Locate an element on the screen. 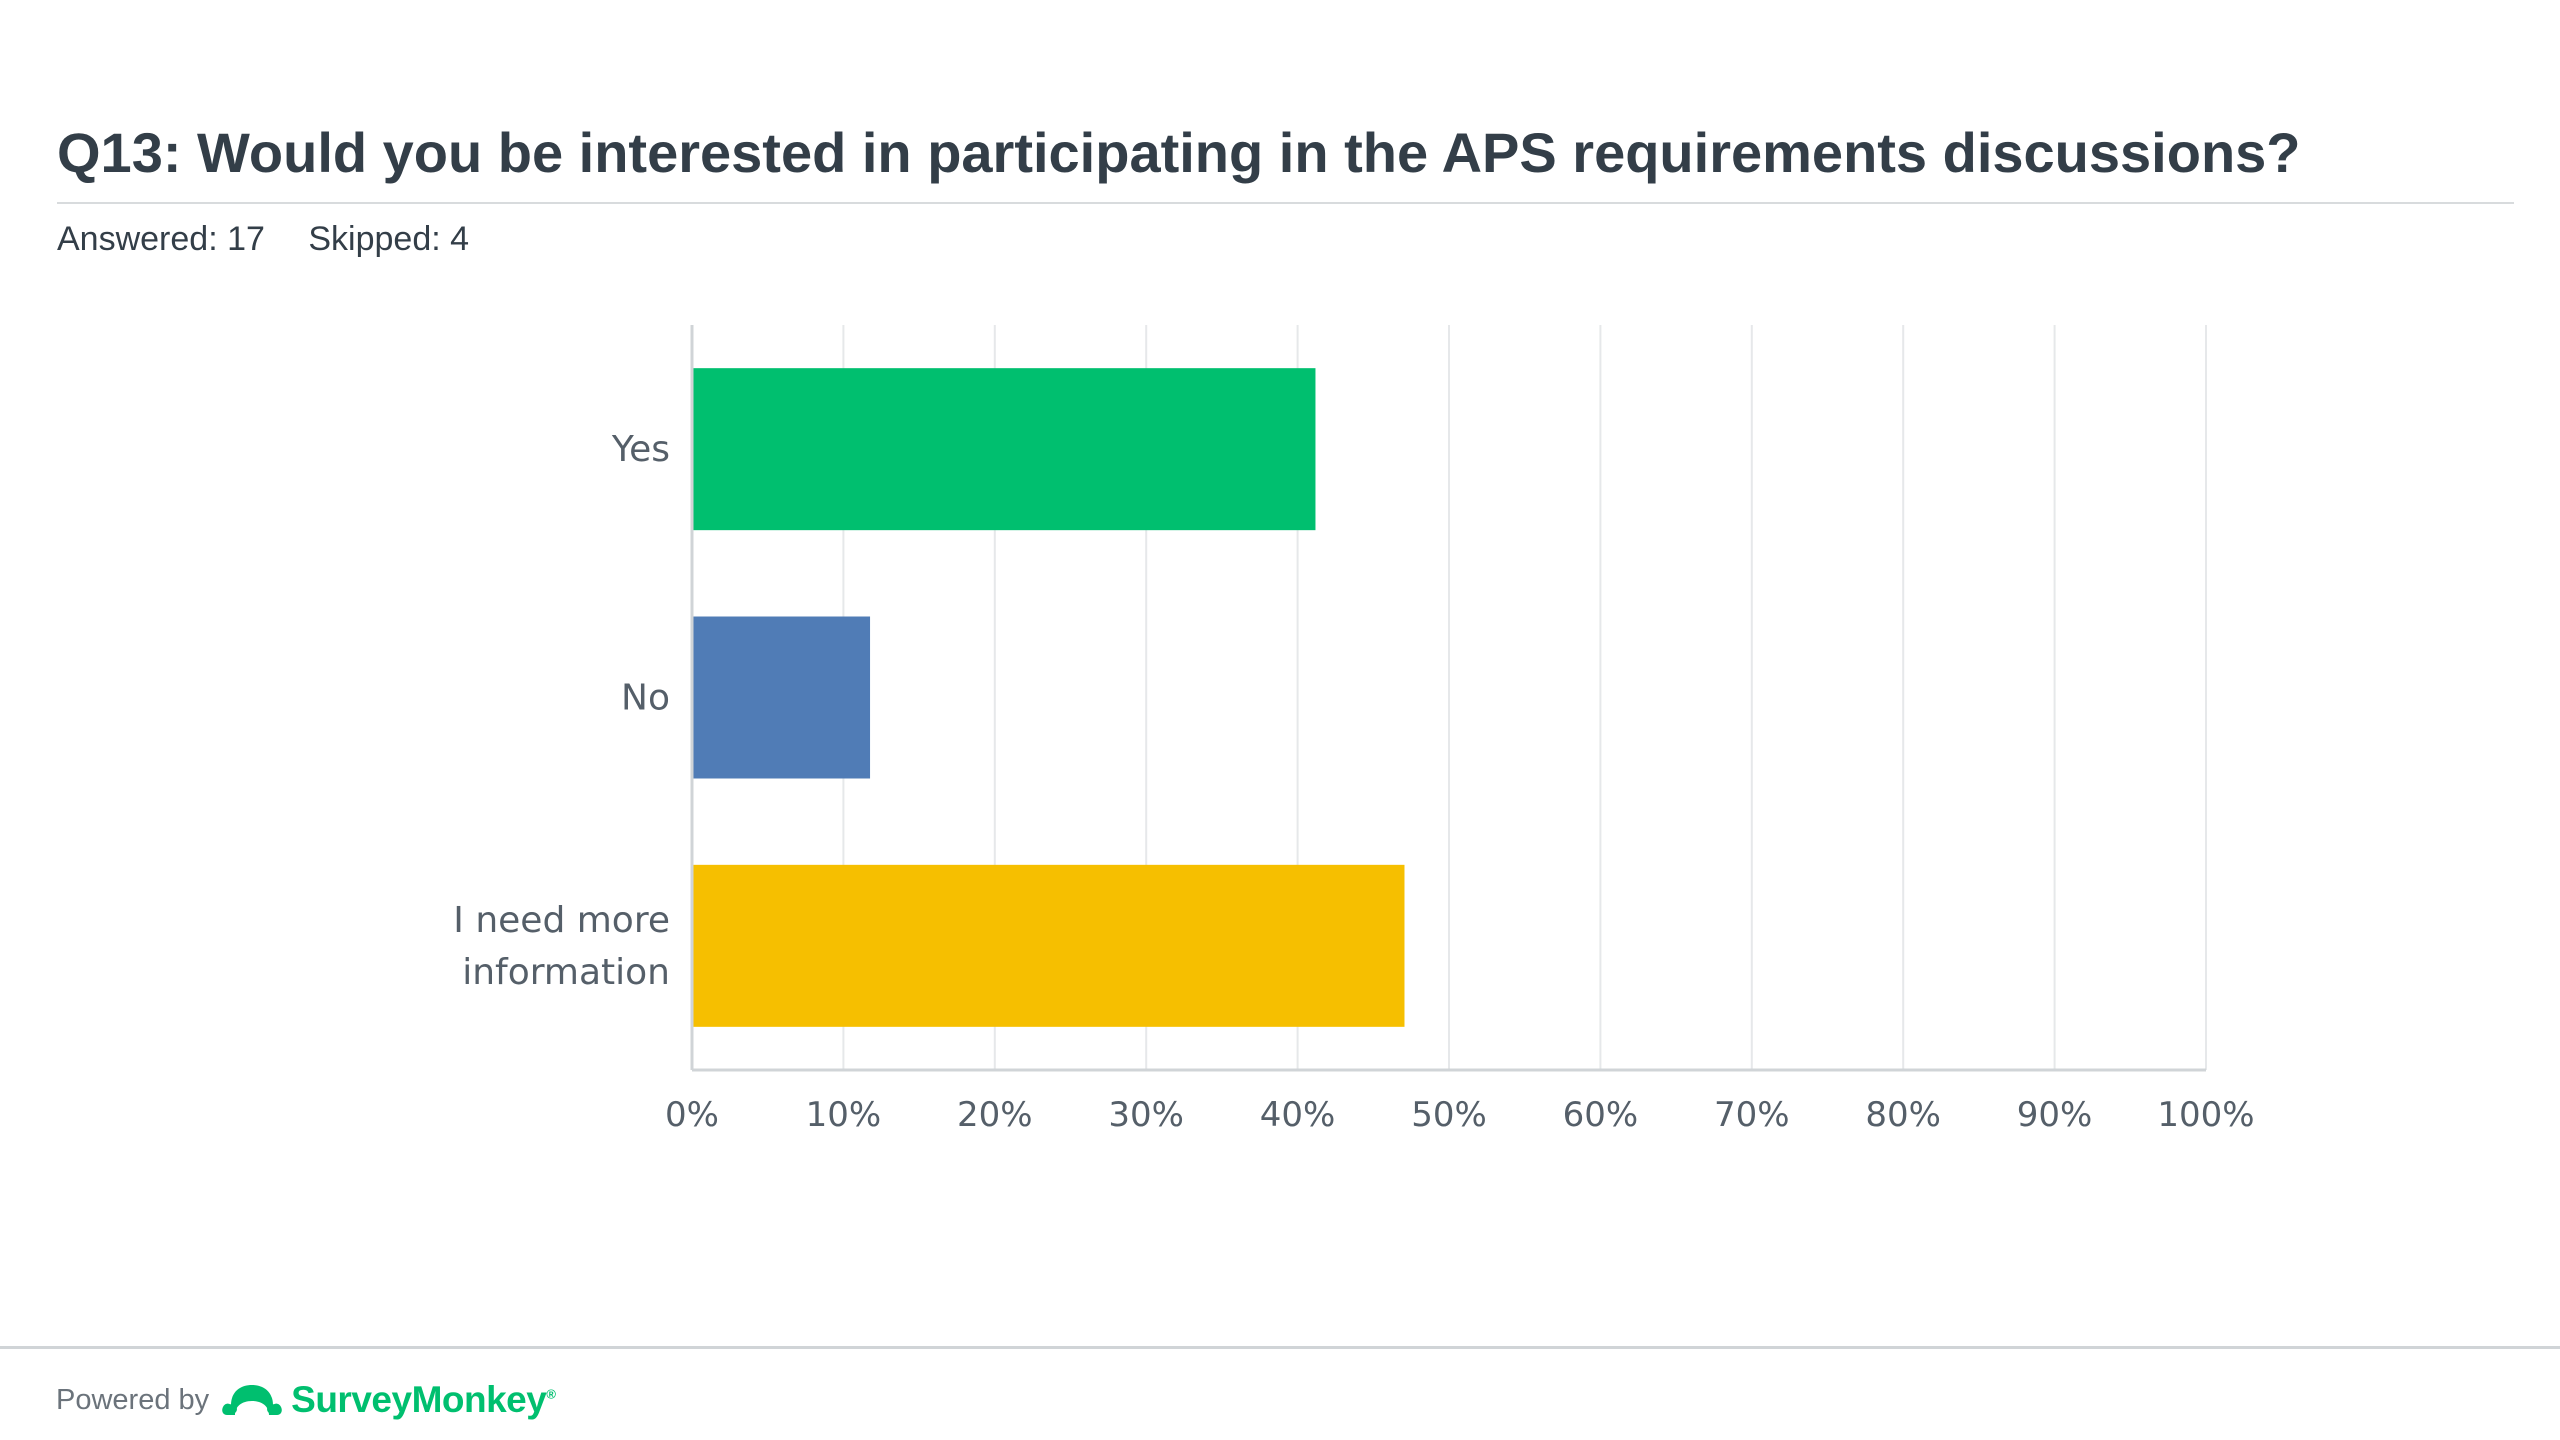 The width and height of the screenshot is (2560, 1440). answered-count: Answered: 17 is located at coordinates (161, 239).